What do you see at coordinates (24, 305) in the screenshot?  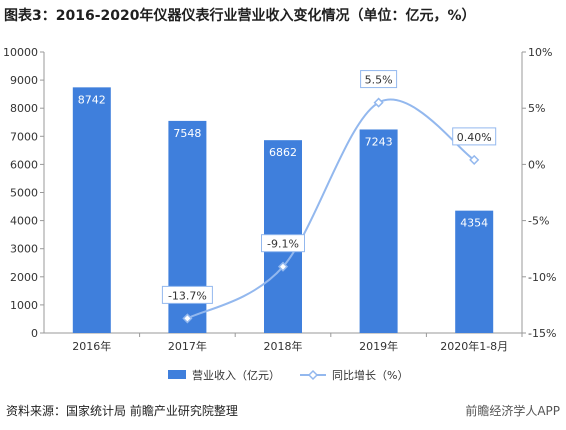 I see `y-left-tick-label: 1000` at bounding box center [24, 305].